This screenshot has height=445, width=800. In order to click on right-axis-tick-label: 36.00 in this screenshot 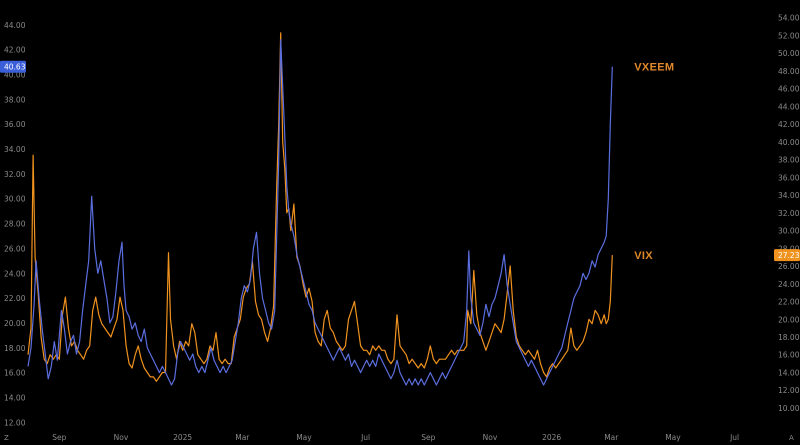, I will do `click(789, 177)`.